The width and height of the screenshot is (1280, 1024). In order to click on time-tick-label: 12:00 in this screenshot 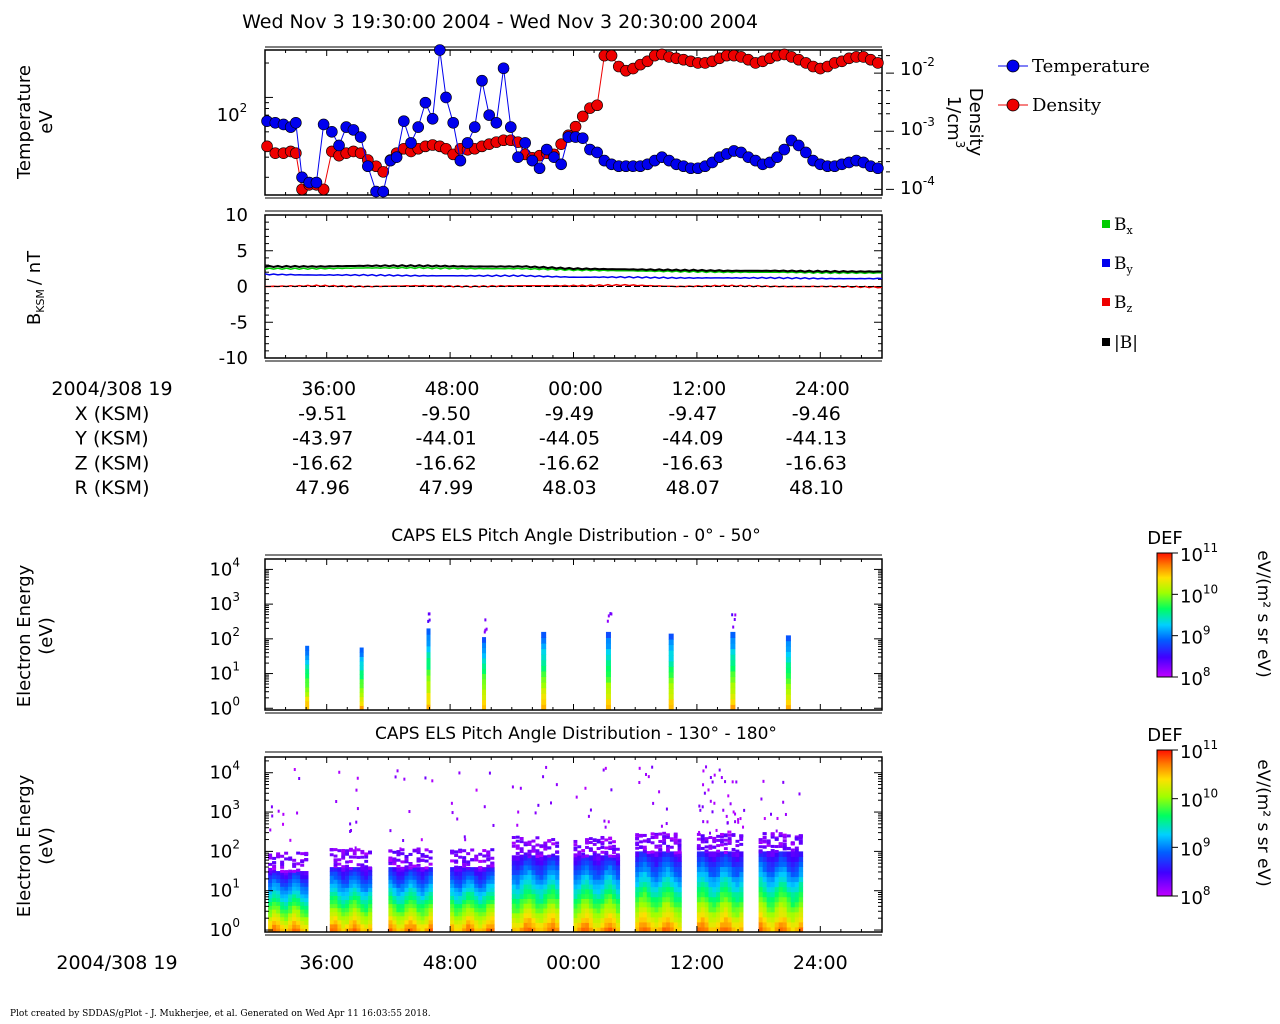, I will do `click(697, 963)`.